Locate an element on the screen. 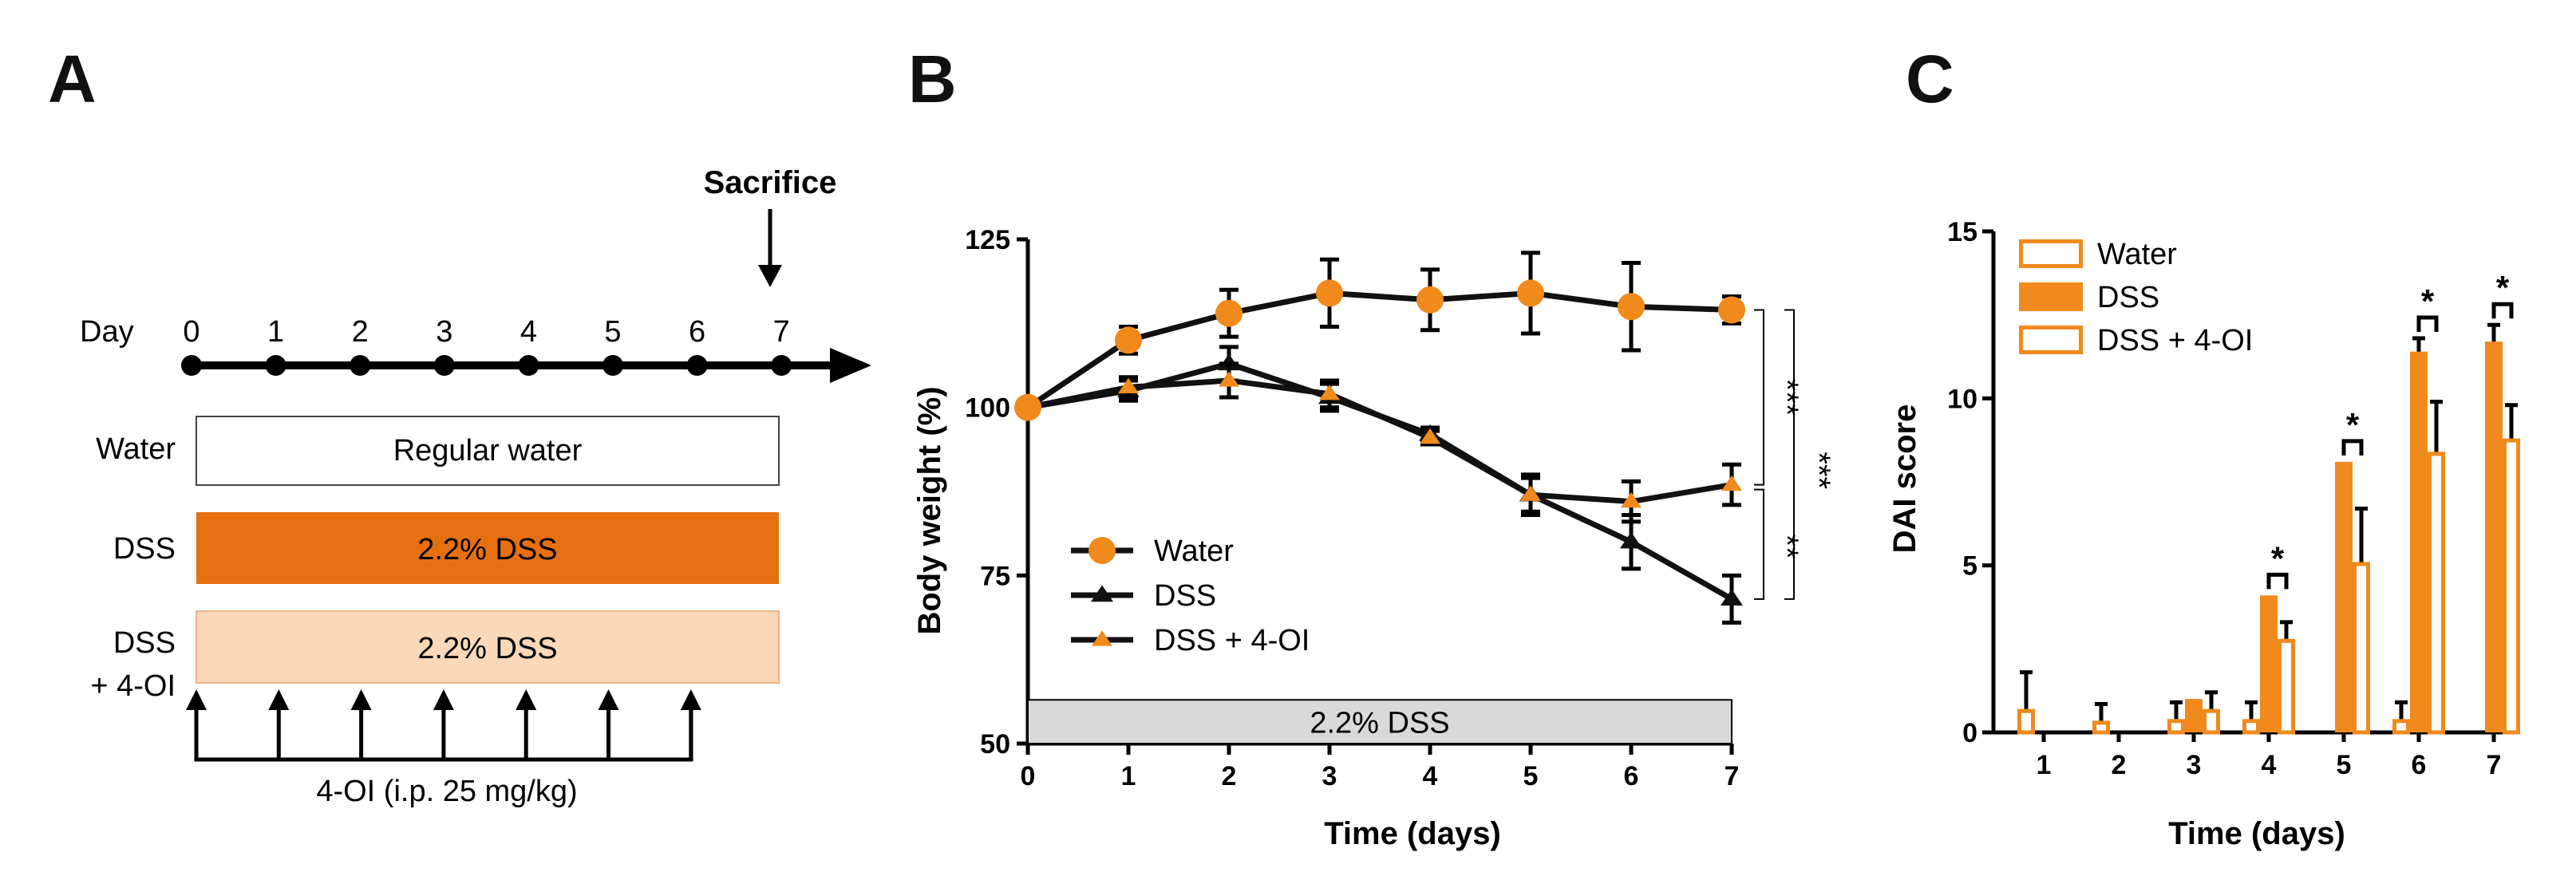 The width and height of the screenshot is (2576, 876). b-x-tick-label-2: 2 is located at coordinates (1229, 776).